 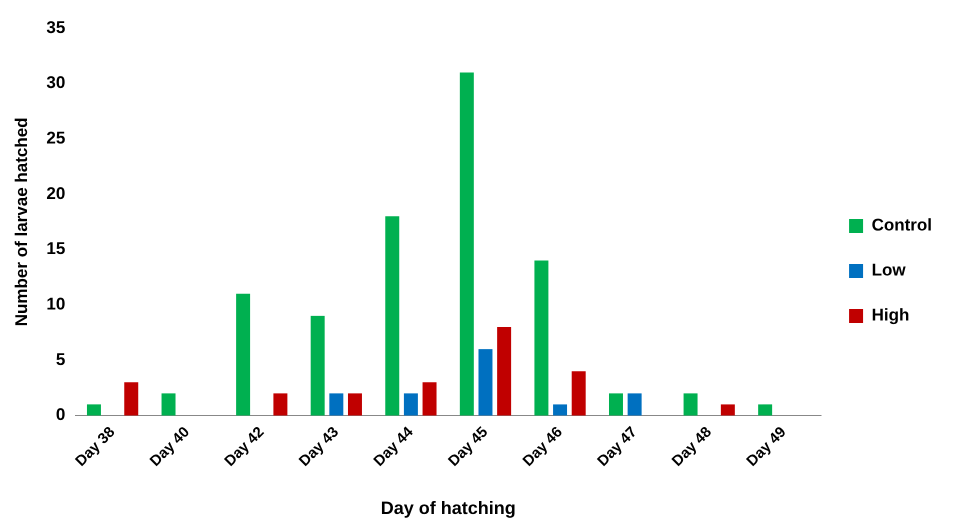 What do you see at coordinates (889, 270) in the screenshot?
I see `legend-label: Low` at bounding box center [889, 270].